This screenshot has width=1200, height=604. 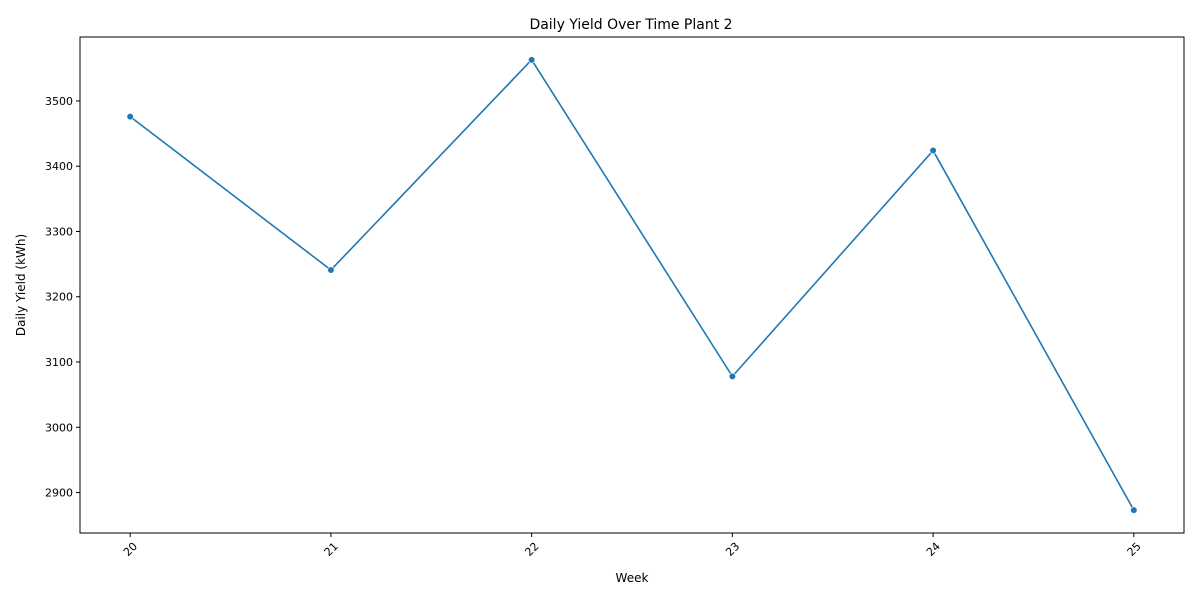 What do you see at coordinates (632, 578) in the screenshot?
I see `x-axis-label: Week` at bounding box center [632, 578].